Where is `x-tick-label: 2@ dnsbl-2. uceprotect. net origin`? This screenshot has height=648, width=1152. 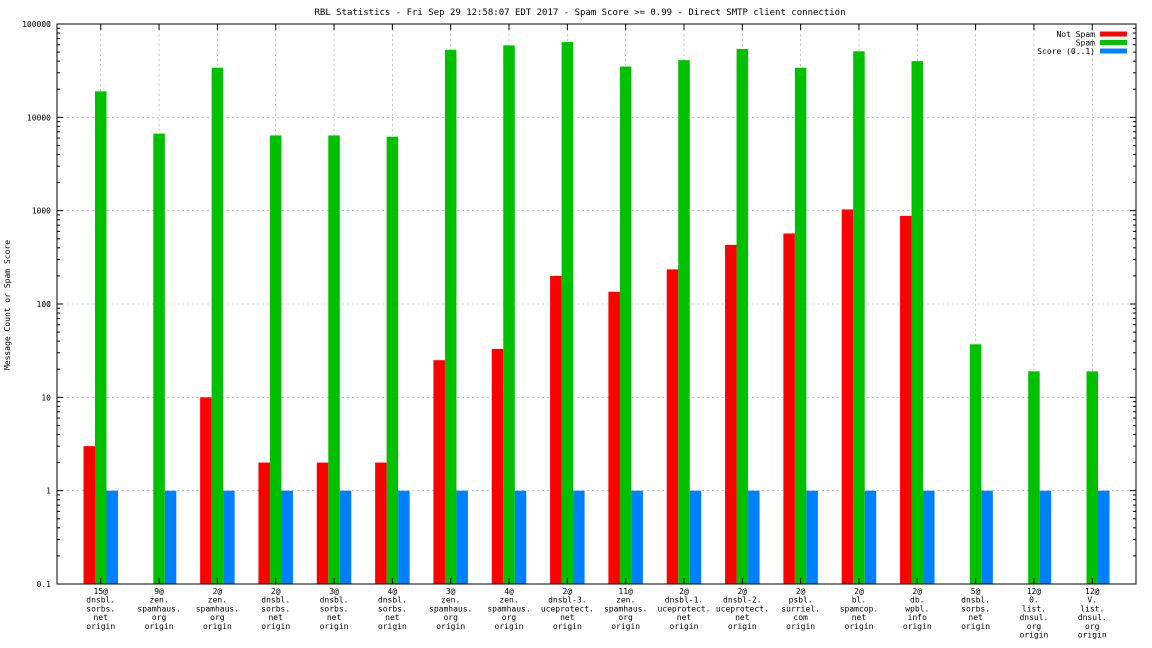 x-tick-label: 2@ dnsbl-2. uceprotect. net origin is located at coordinates (742, 609).